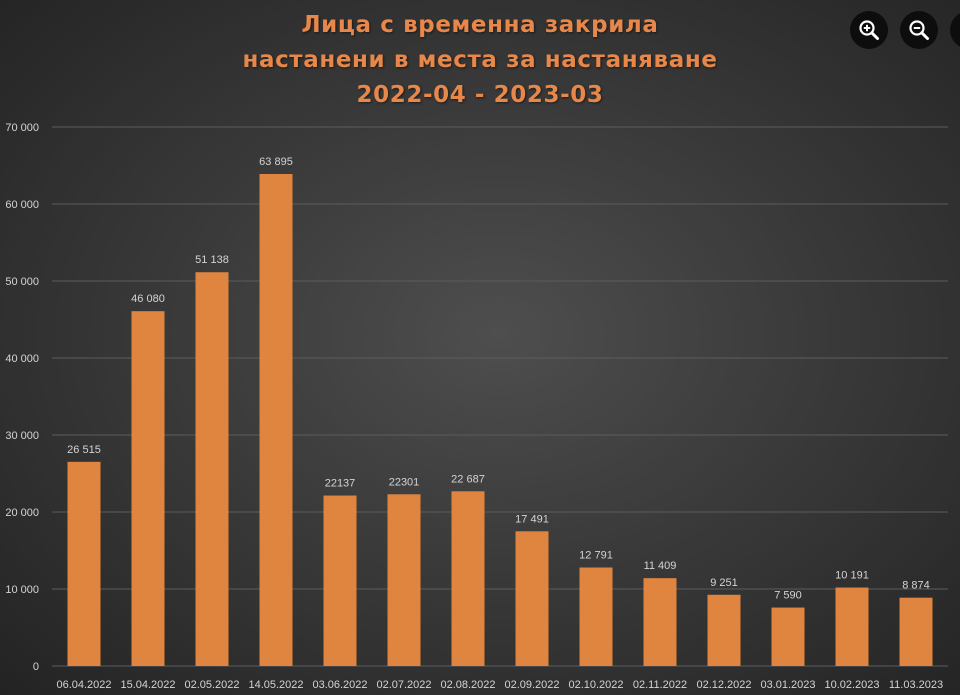 This screenshot has width=960, height=695. I want to click on data-label: 17 491, so click(532, 519).